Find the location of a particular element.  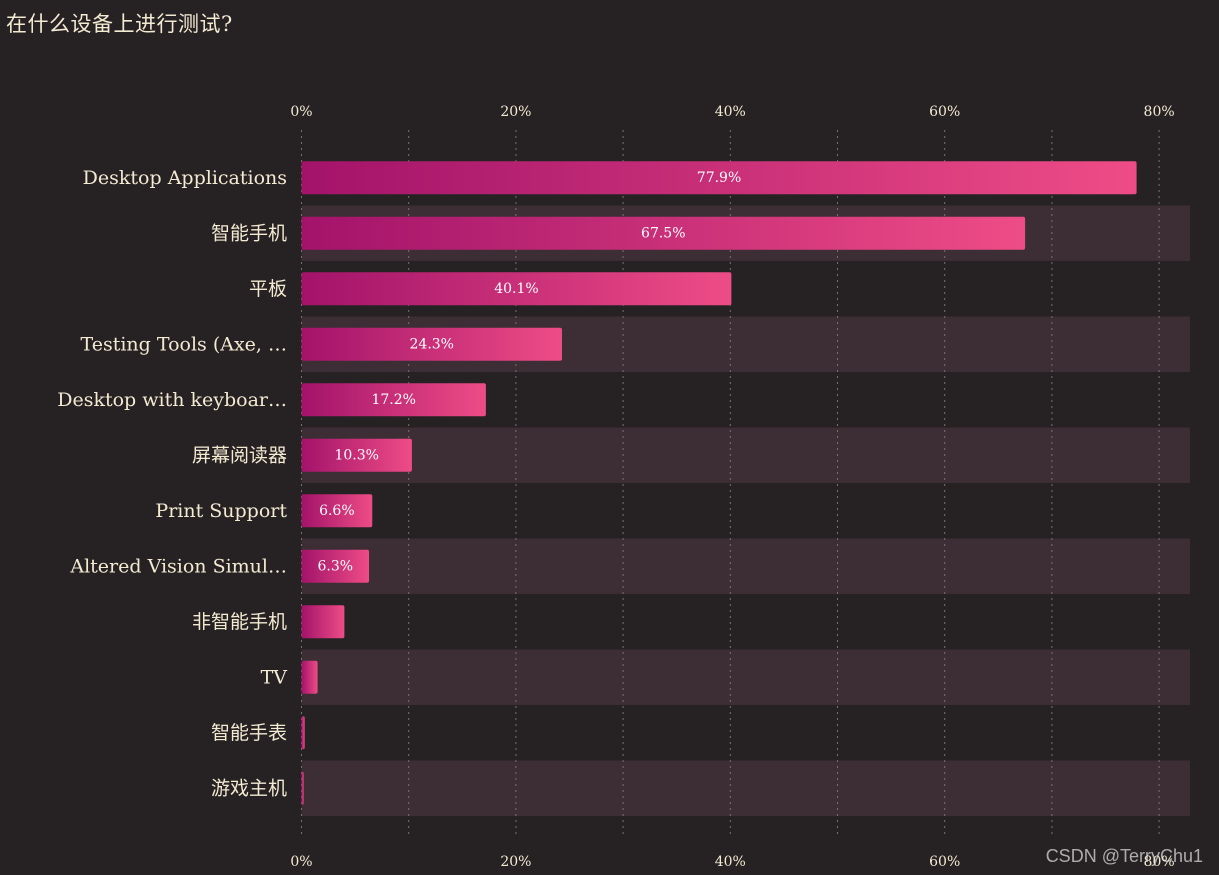

x-tick-label-bottom: 20% is located at coordinates (515, 862).